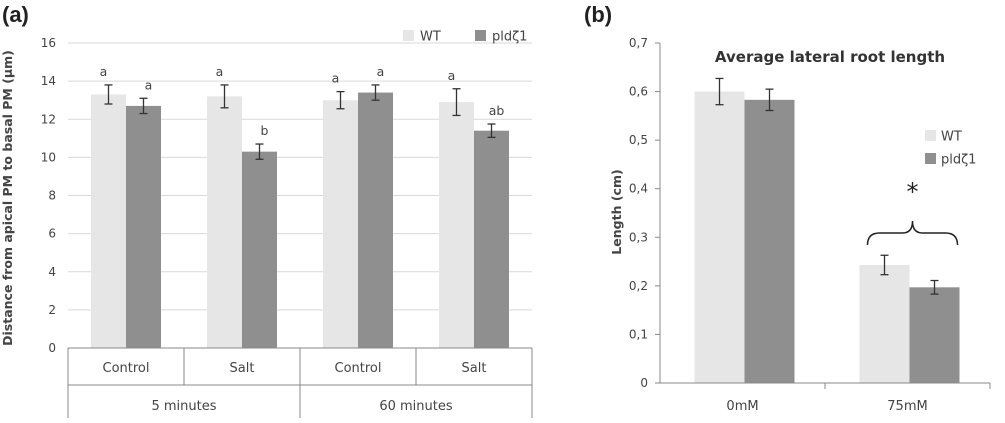  I want to click on y-tick-label: 6, so click(52, 234).